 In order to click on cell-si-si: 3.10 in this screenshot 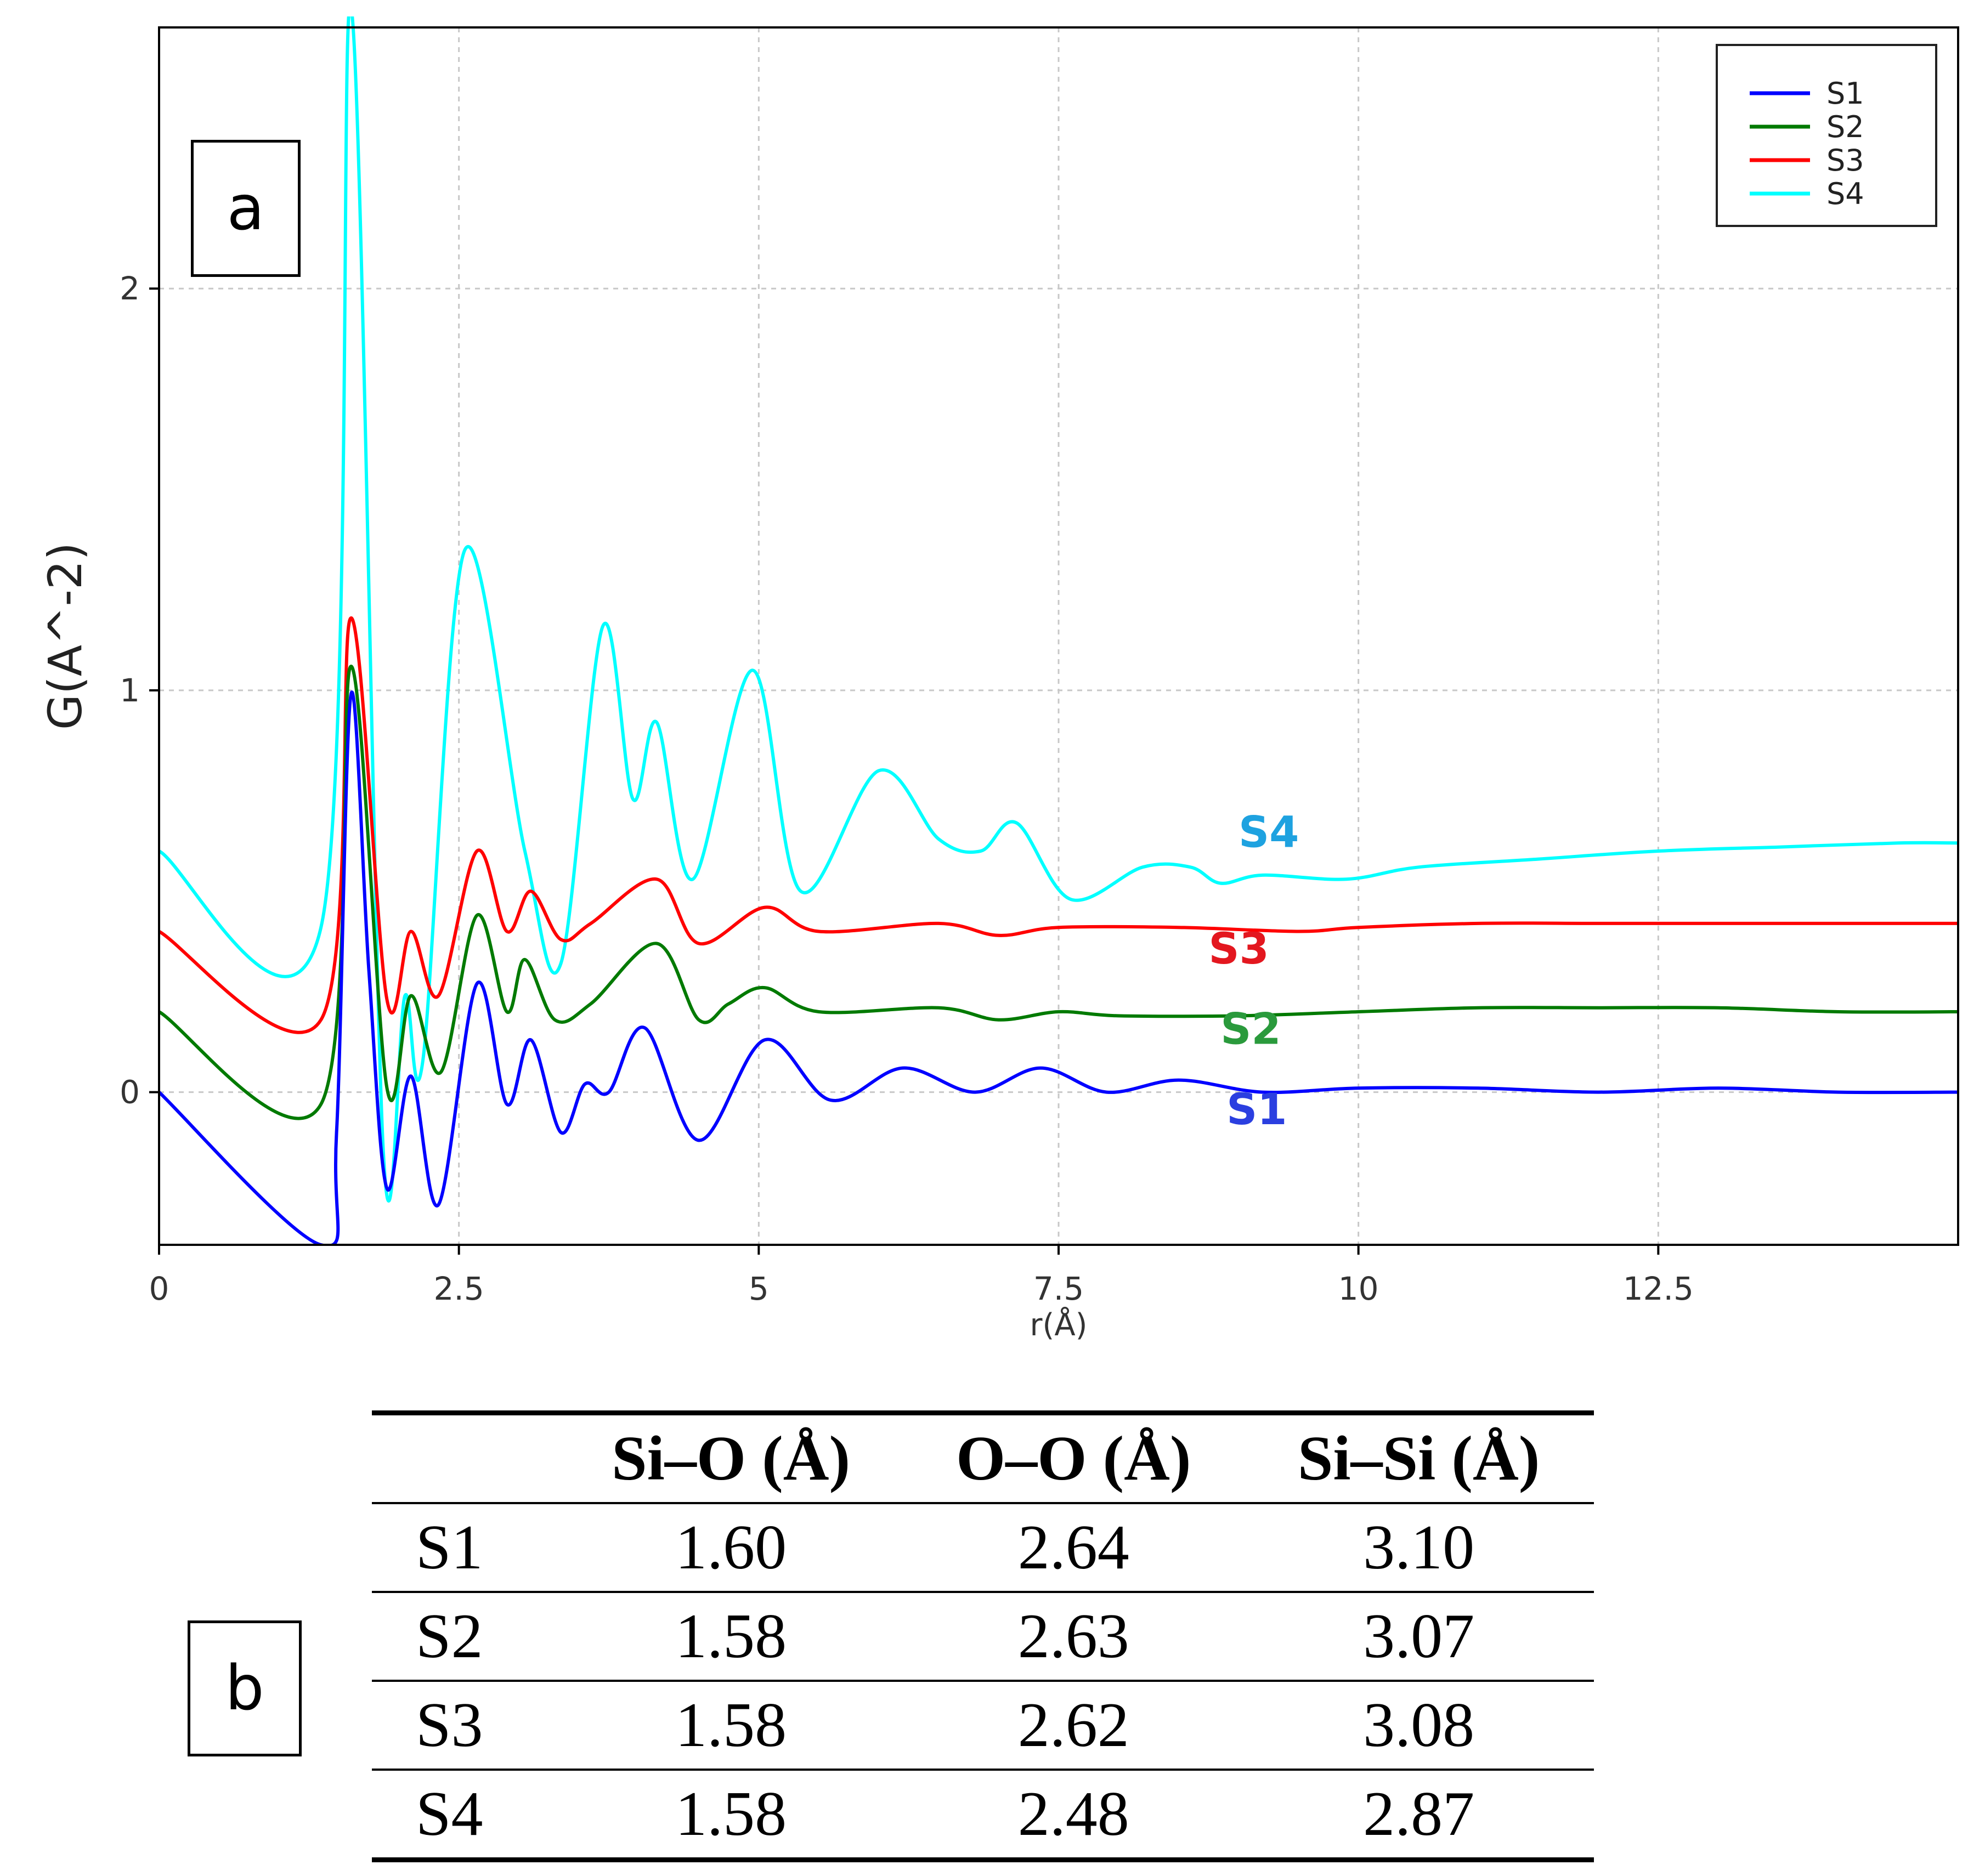, I will do `click(1419, 1547)`.